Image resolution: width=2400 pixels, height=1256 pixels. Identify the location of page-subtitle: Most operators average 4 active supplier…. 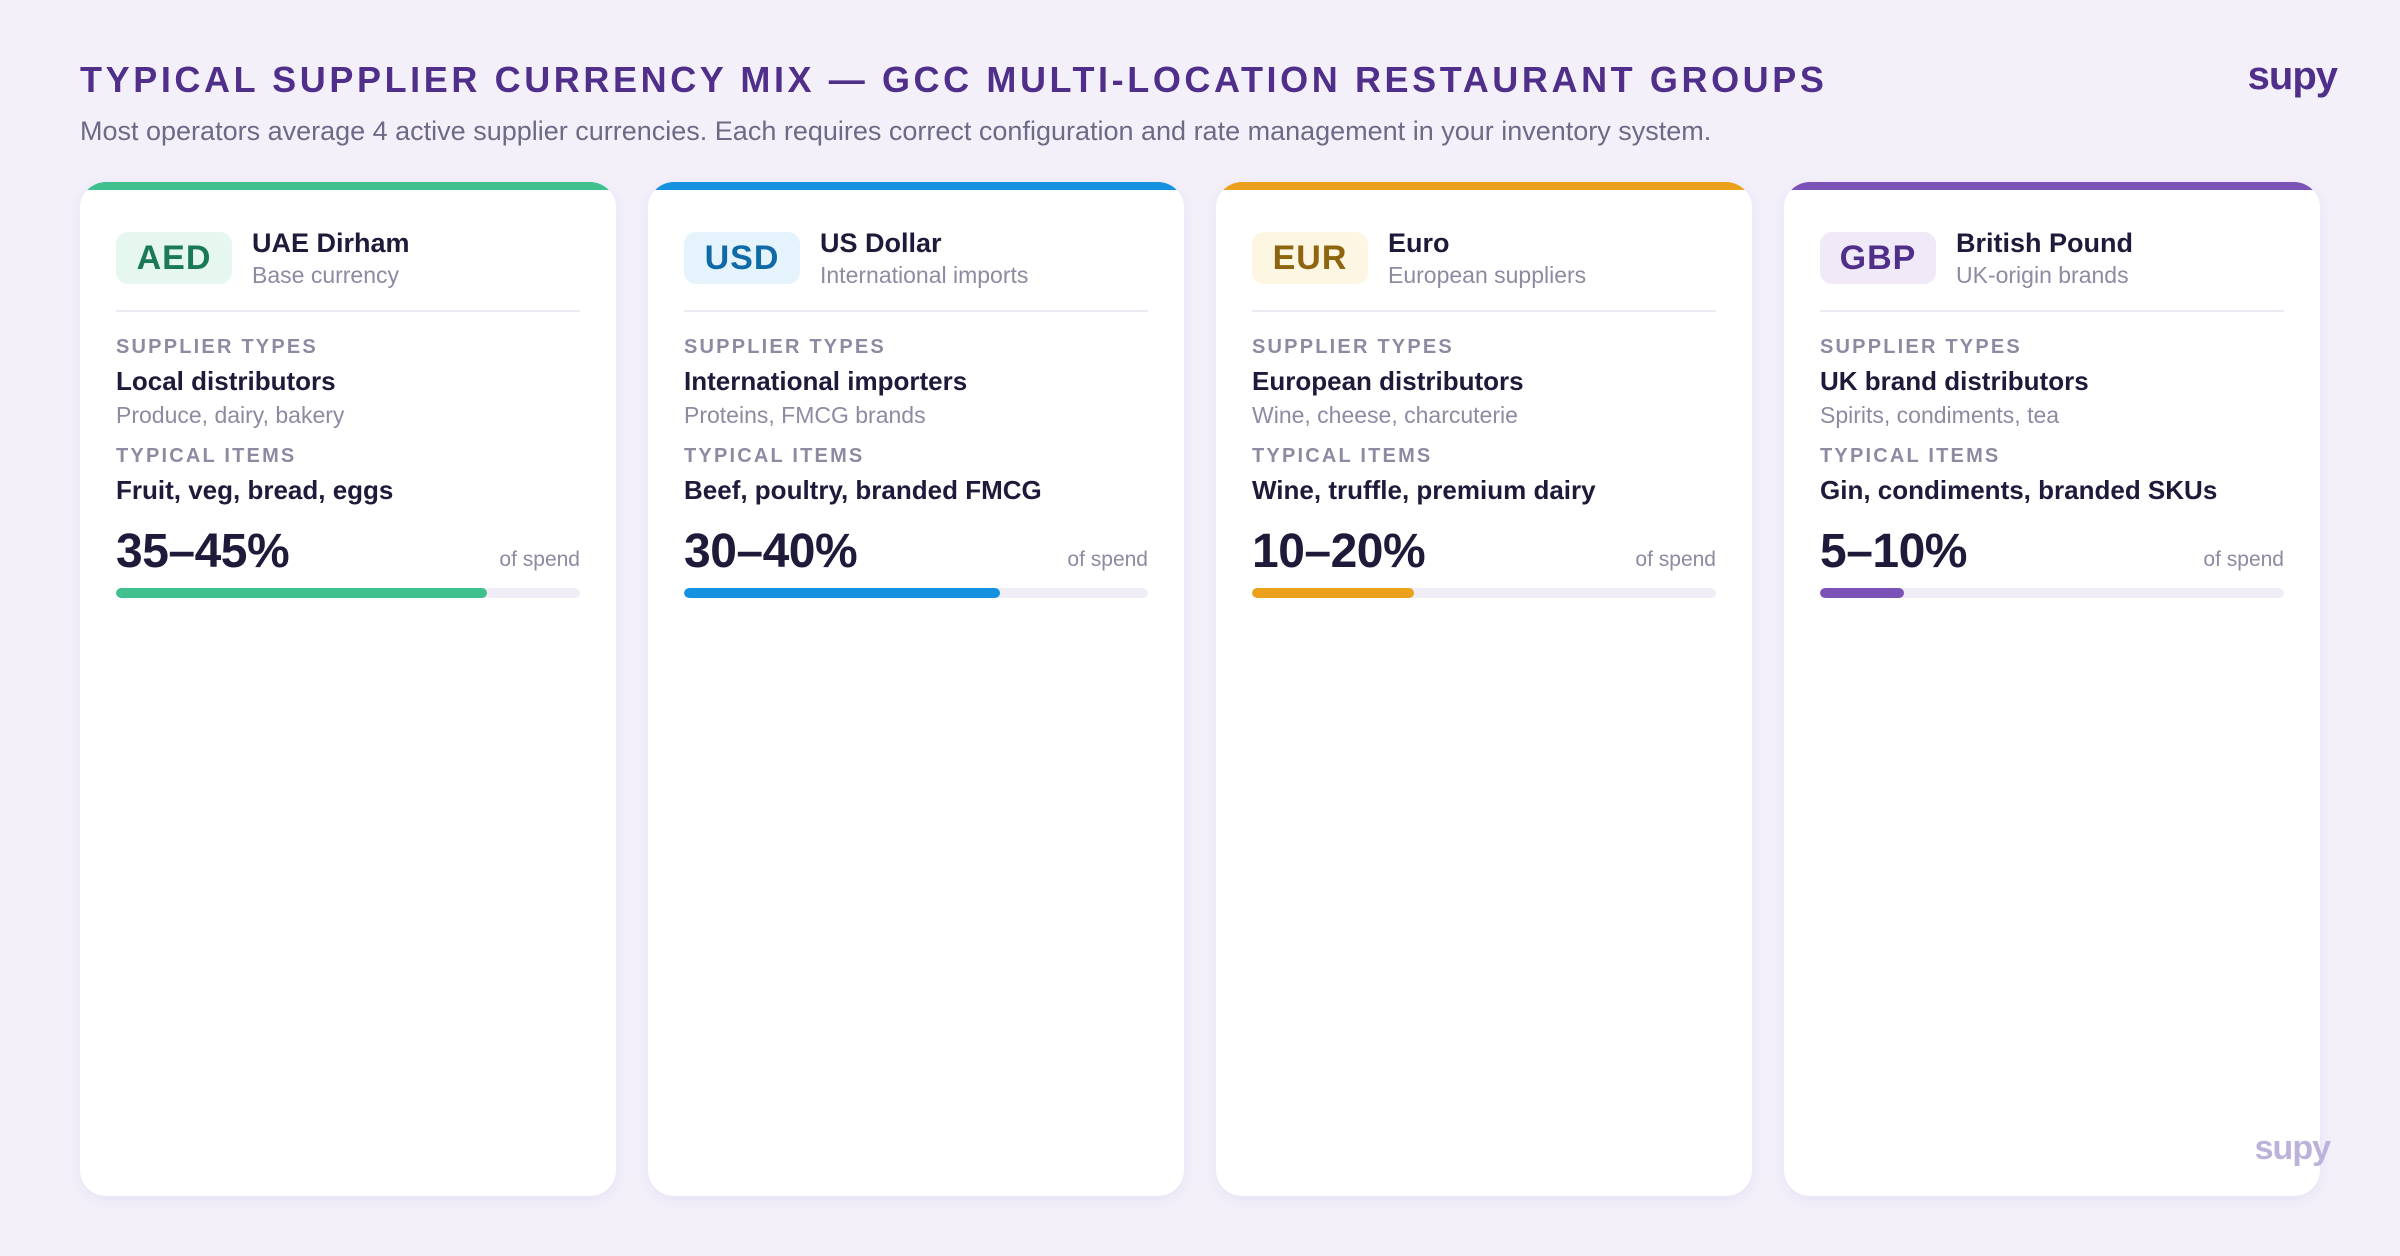
(896, 131).